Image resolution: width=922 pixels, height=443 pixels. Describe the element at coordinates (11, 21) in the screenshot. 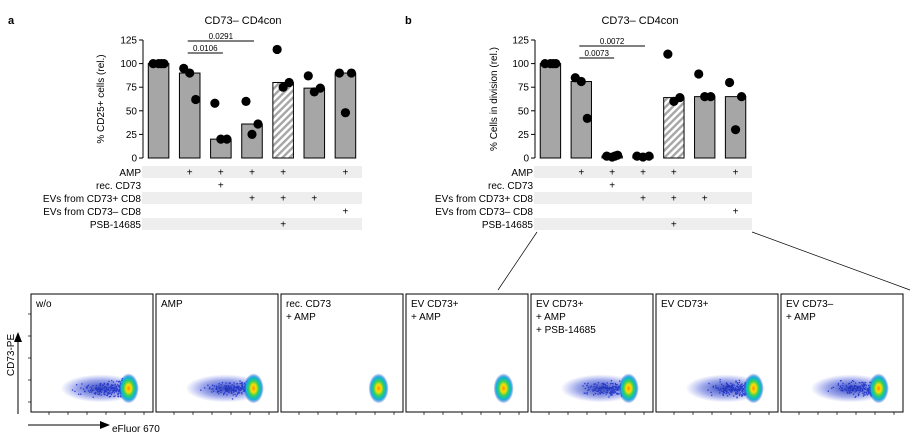

I see `panel-letter: a` at that location.